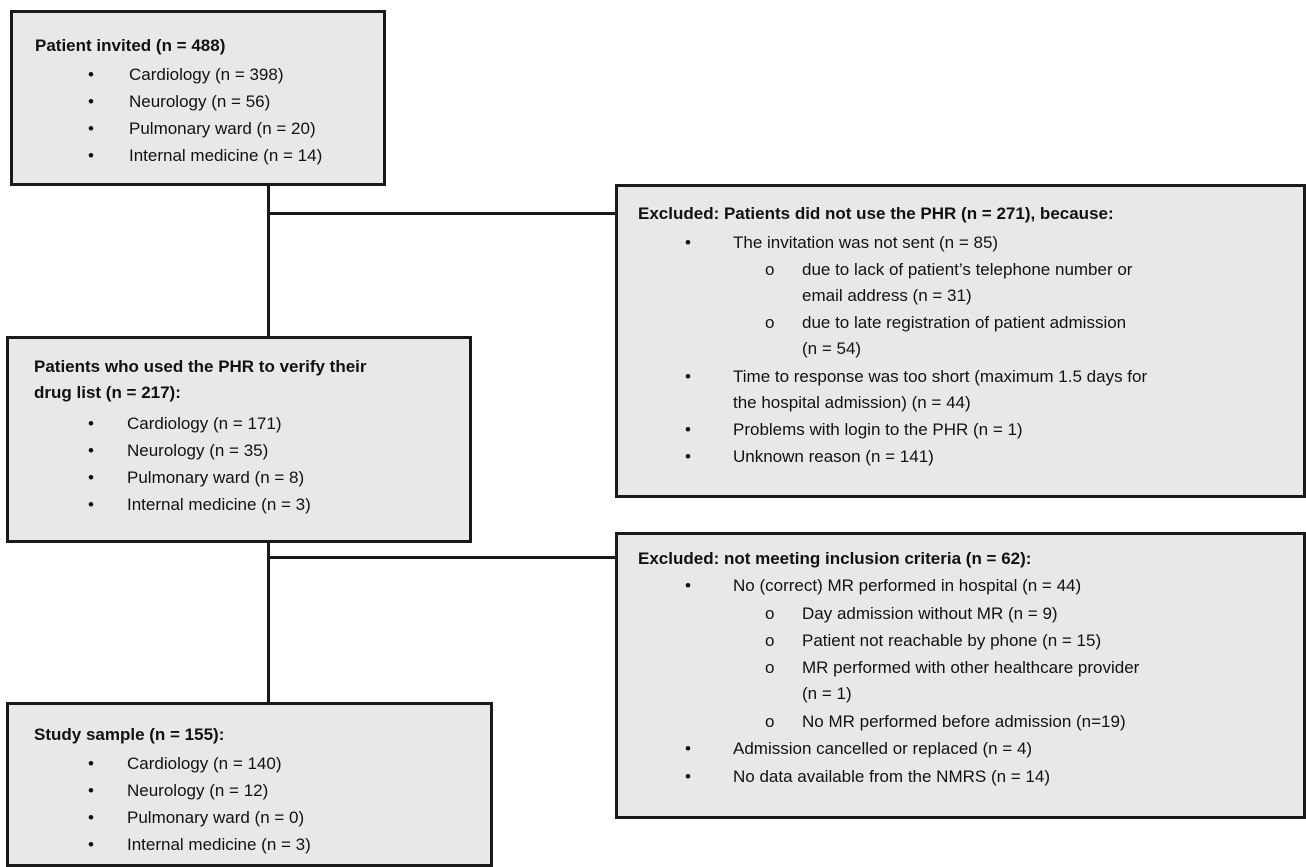  What do you see at coordinates (930, 613) in the screenshot?
I see `day-admission: Day admission without MR (n = 9)` at bounding box center [930, 613].